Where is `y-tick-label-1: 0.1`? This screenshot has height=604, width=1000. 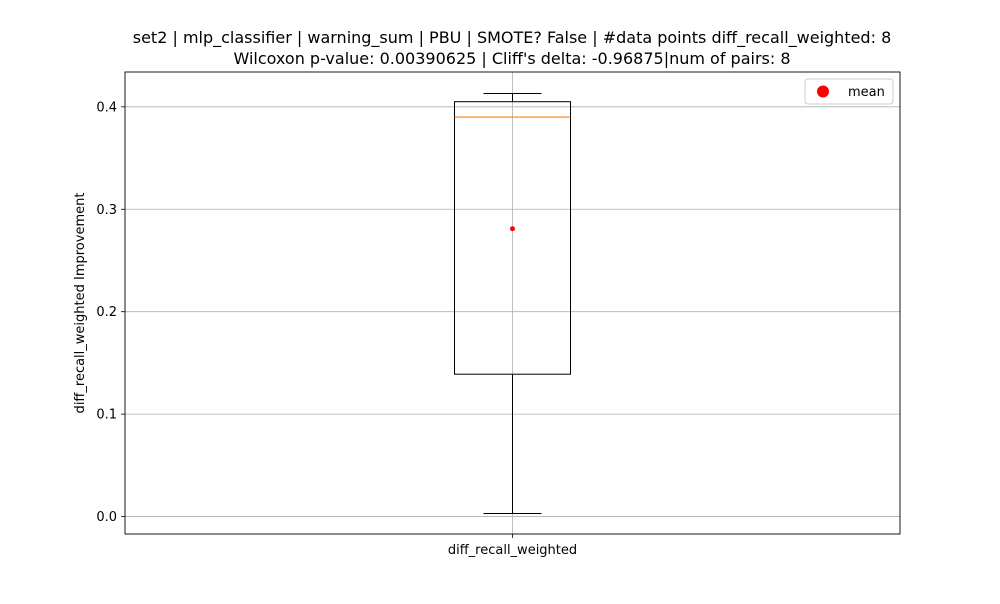
y-tick-label-1: 0.1 is located at coordinates (106, 415).